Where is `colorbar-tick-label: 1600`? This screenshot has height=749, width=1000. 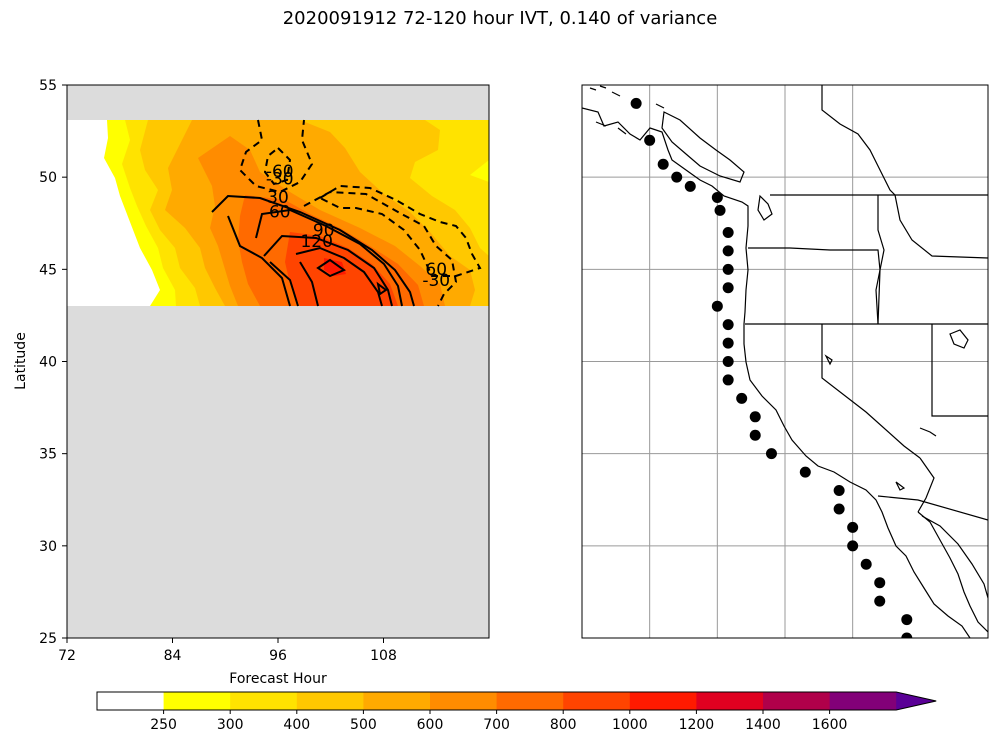
colorbar-tick-label: 1600 is located at coordinates (830, 725).